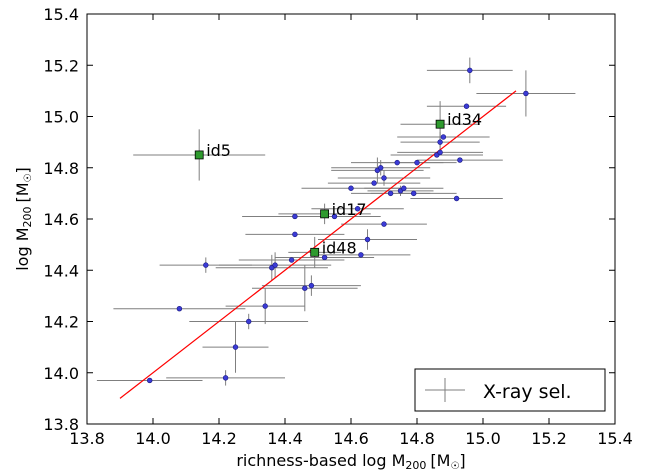 Image resolution: width=647 pixels, height=472 pixels. Describe the element at coordinates (549, 438) in the screenshot. I see `x-tick-label: 15.2` at that location.